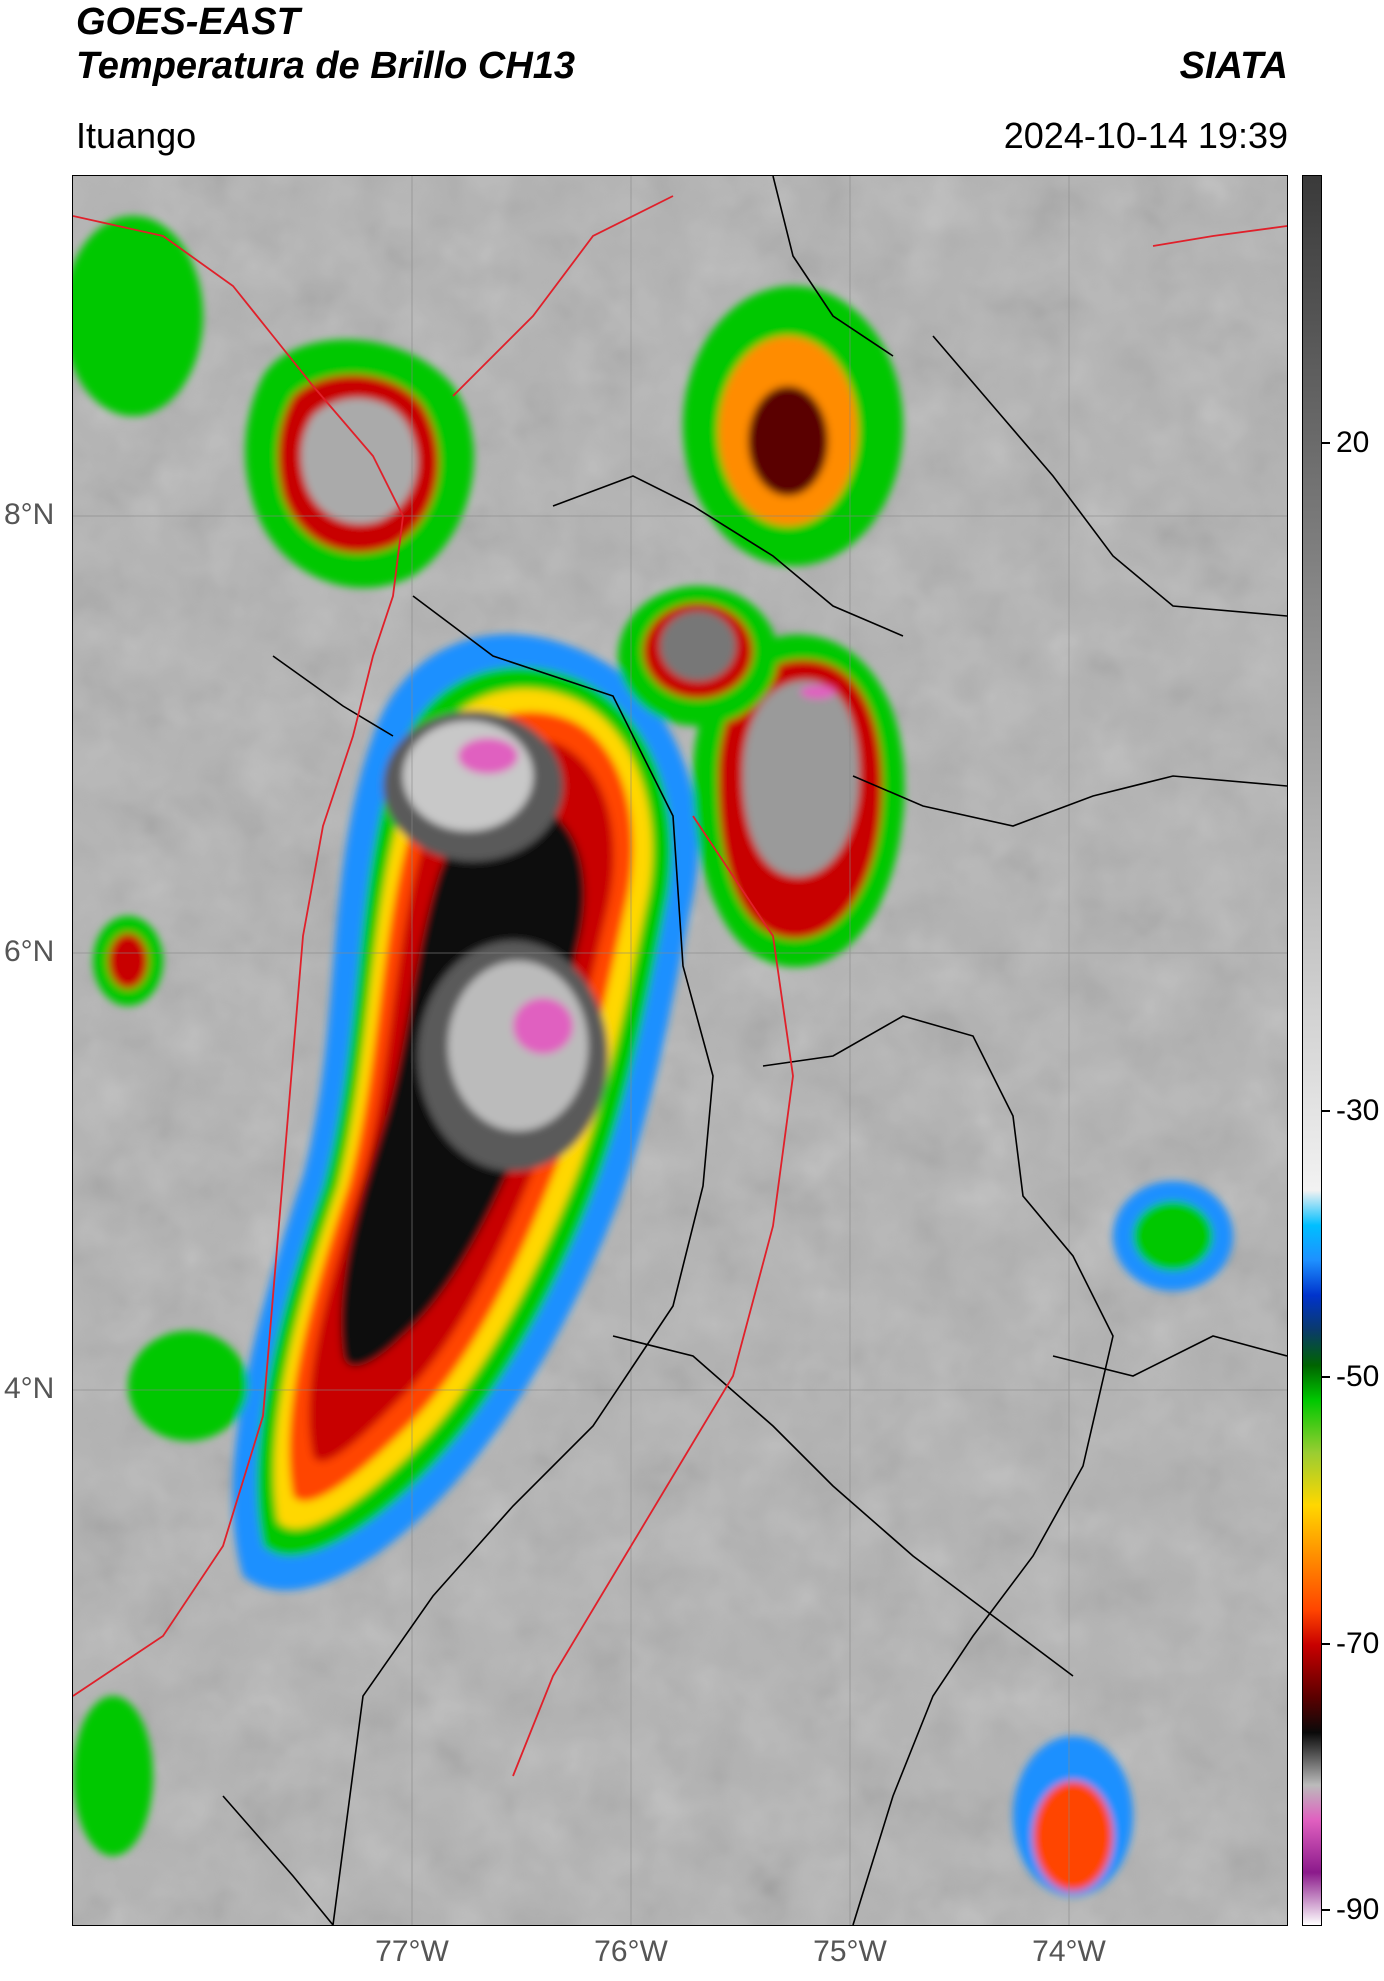  Describe the element at coordinates (412, 1951) in the screenshot. I see `lon-label-77w: 77°W` at that location.